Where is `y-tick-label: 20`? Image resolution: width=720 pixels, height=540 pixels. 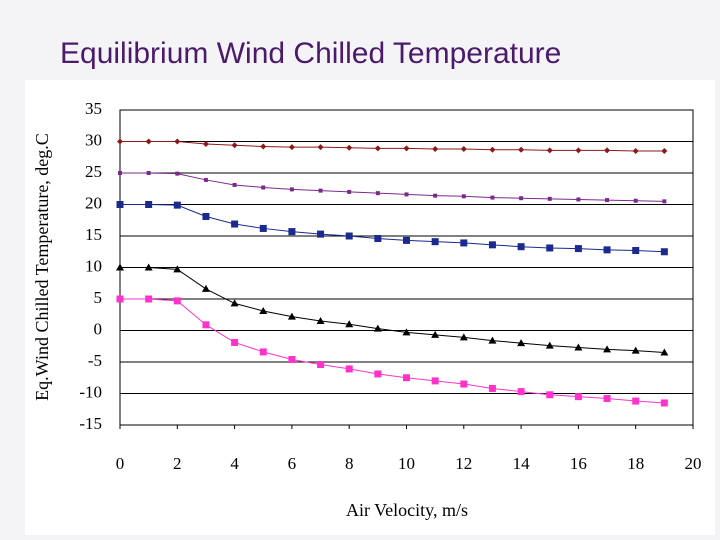
y-tick-label: 20 is located at coordinates (93, 202).